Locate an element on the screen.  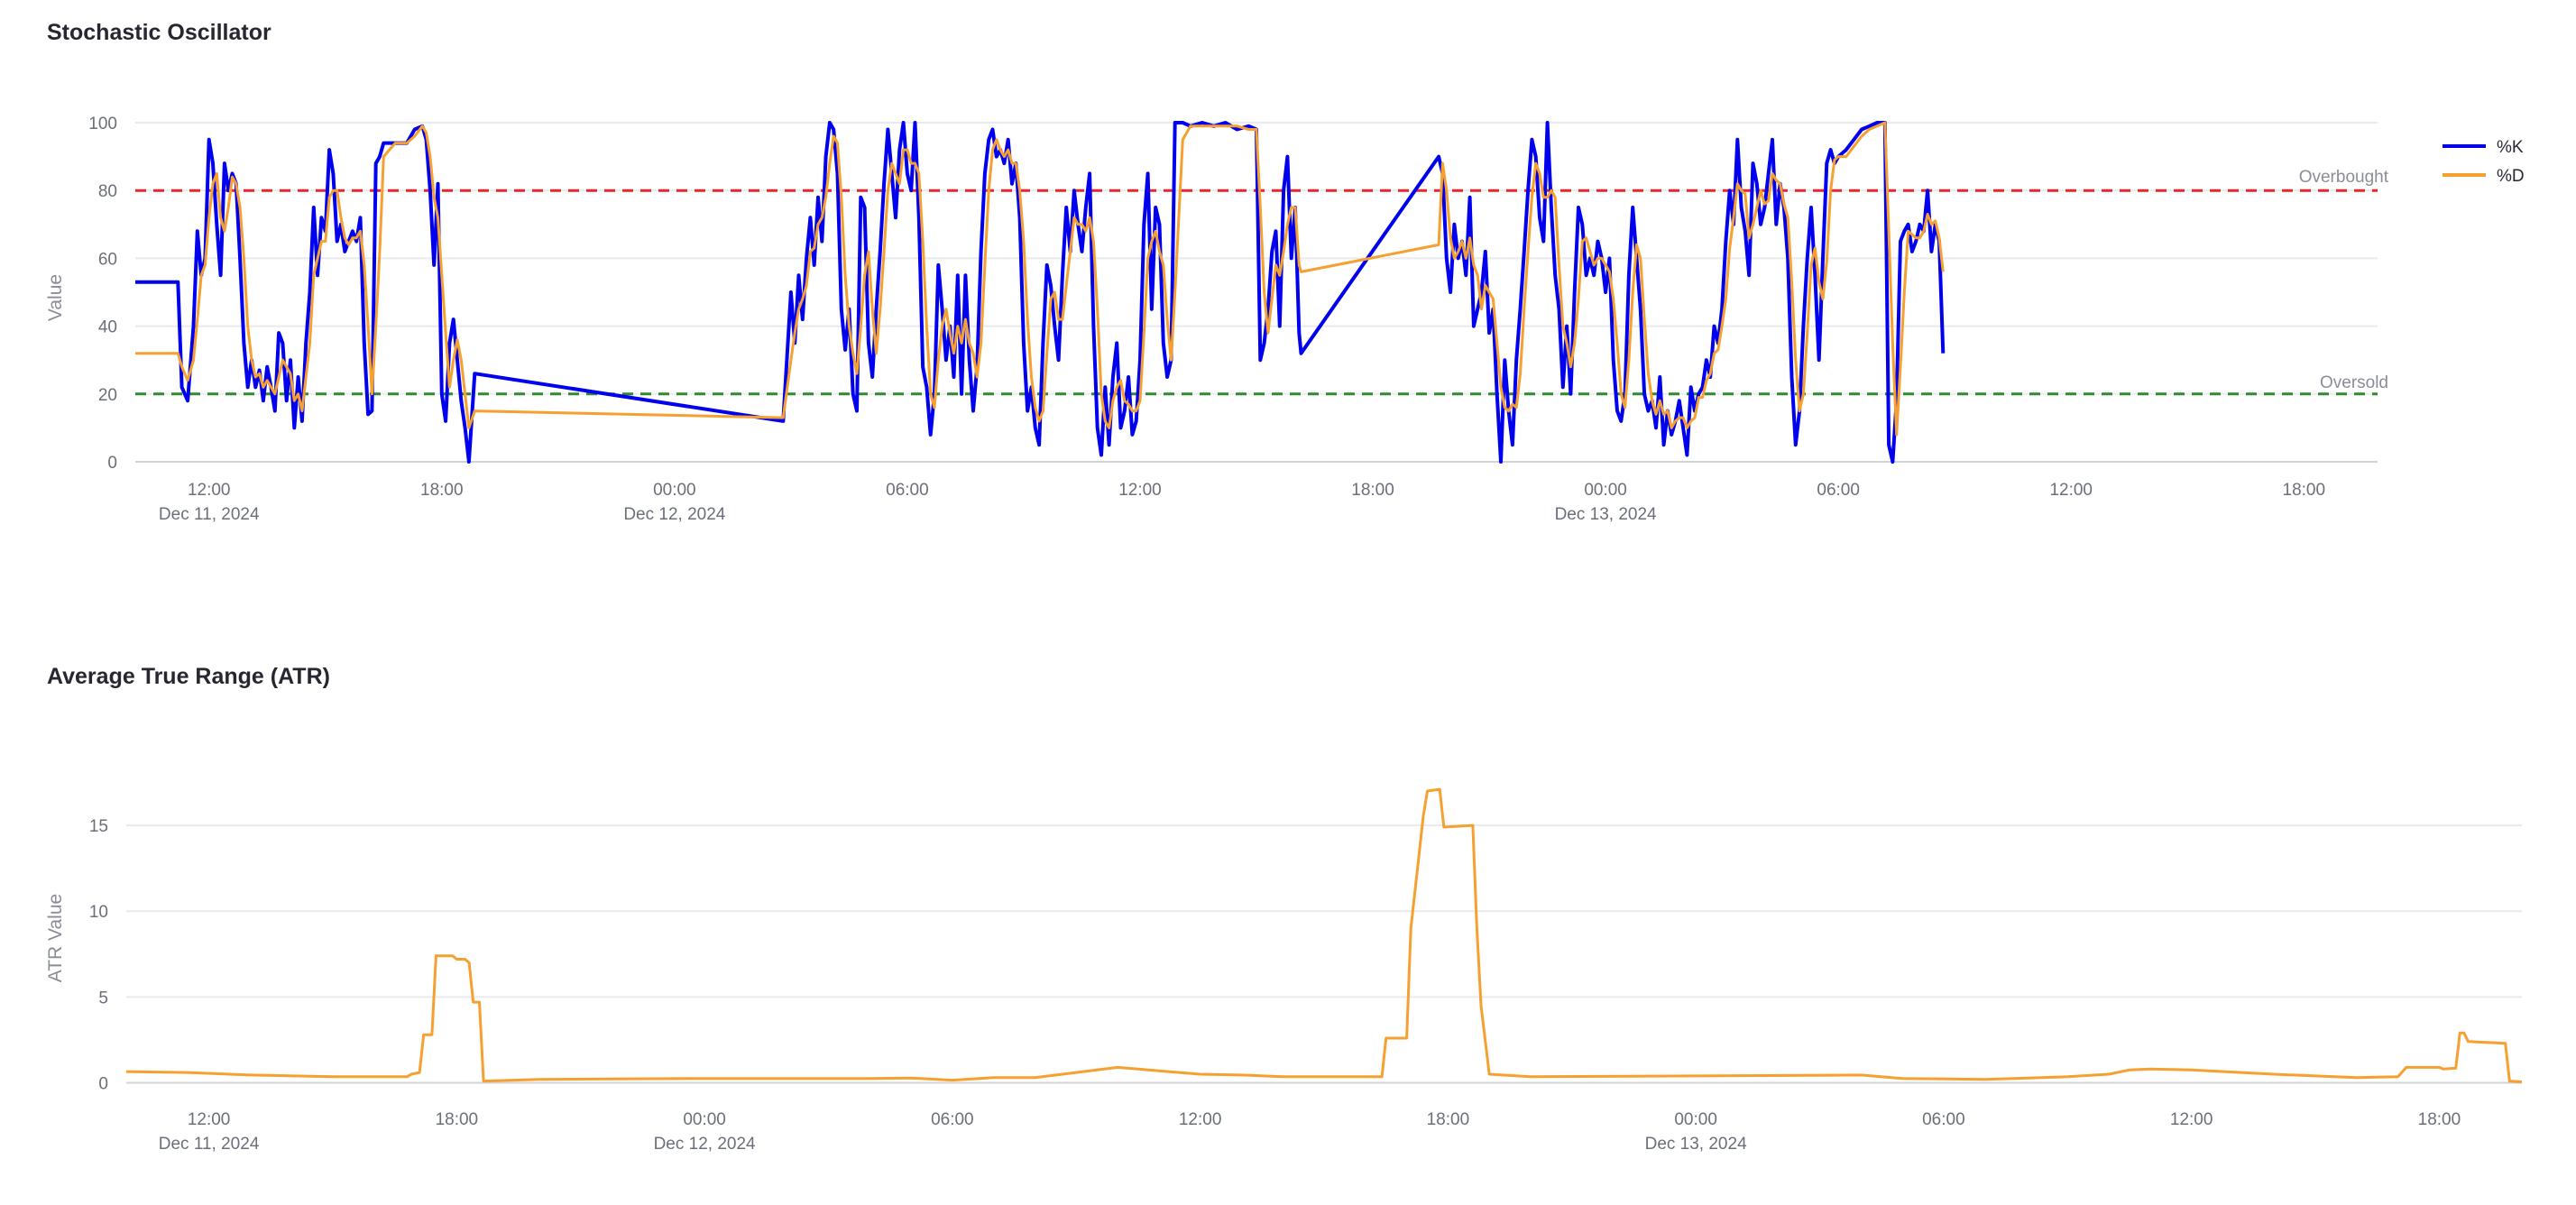
legend-k-label: %K is located at coordinates (2511, 147).